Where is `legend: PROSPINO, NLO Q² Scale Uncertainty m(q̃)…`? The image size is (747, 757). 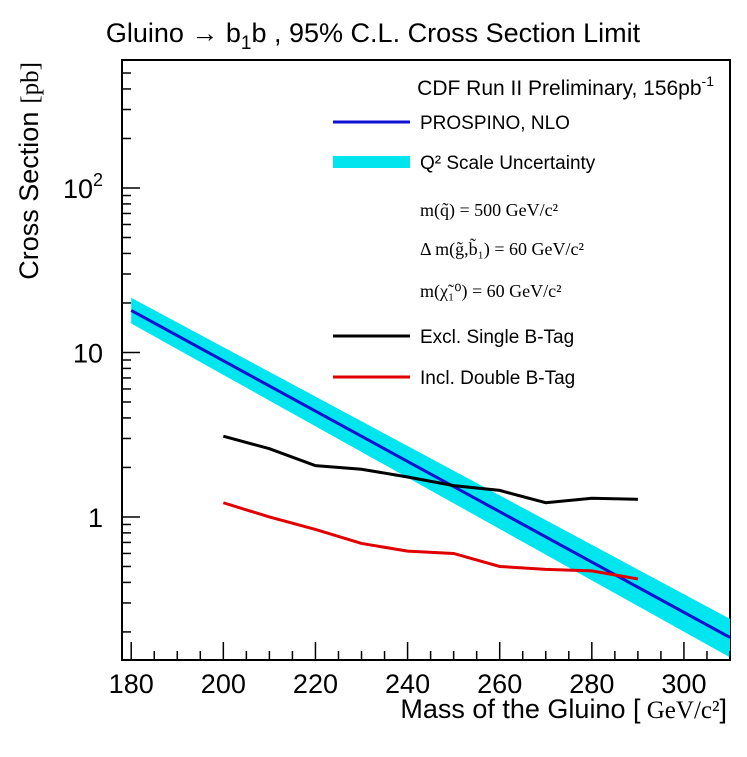 legend: PROSPINO, NLO Q² Scale Uncertainty m(q̃)… is located at coordinates (464, 251).